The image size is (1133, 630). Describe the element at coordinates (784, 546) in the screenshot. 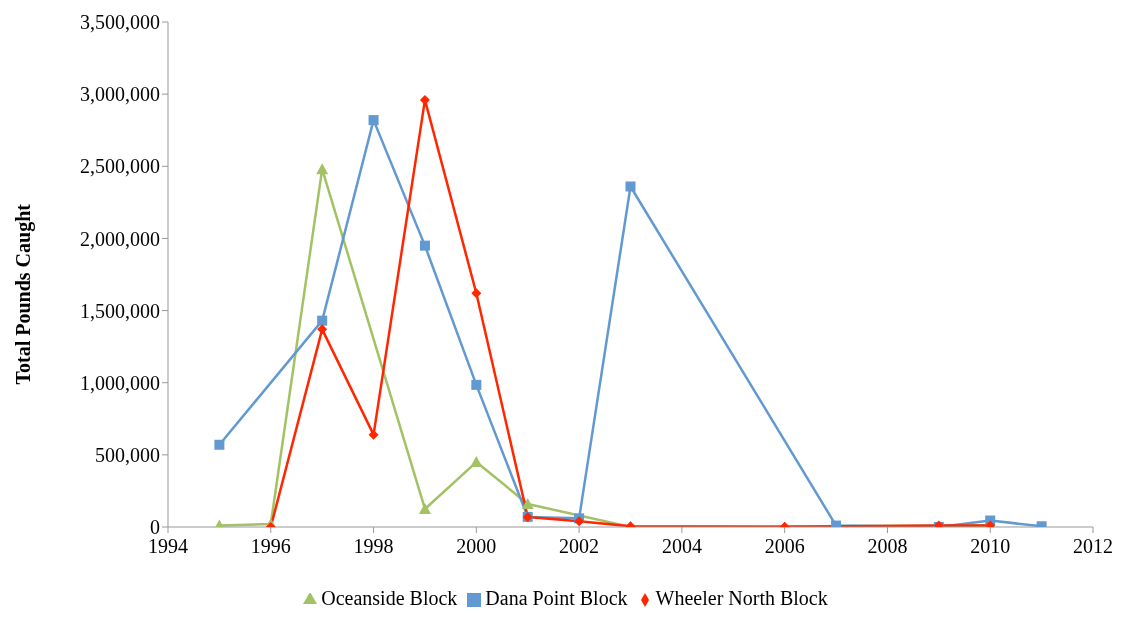

I see `x-tick-label: 2006` at that location.